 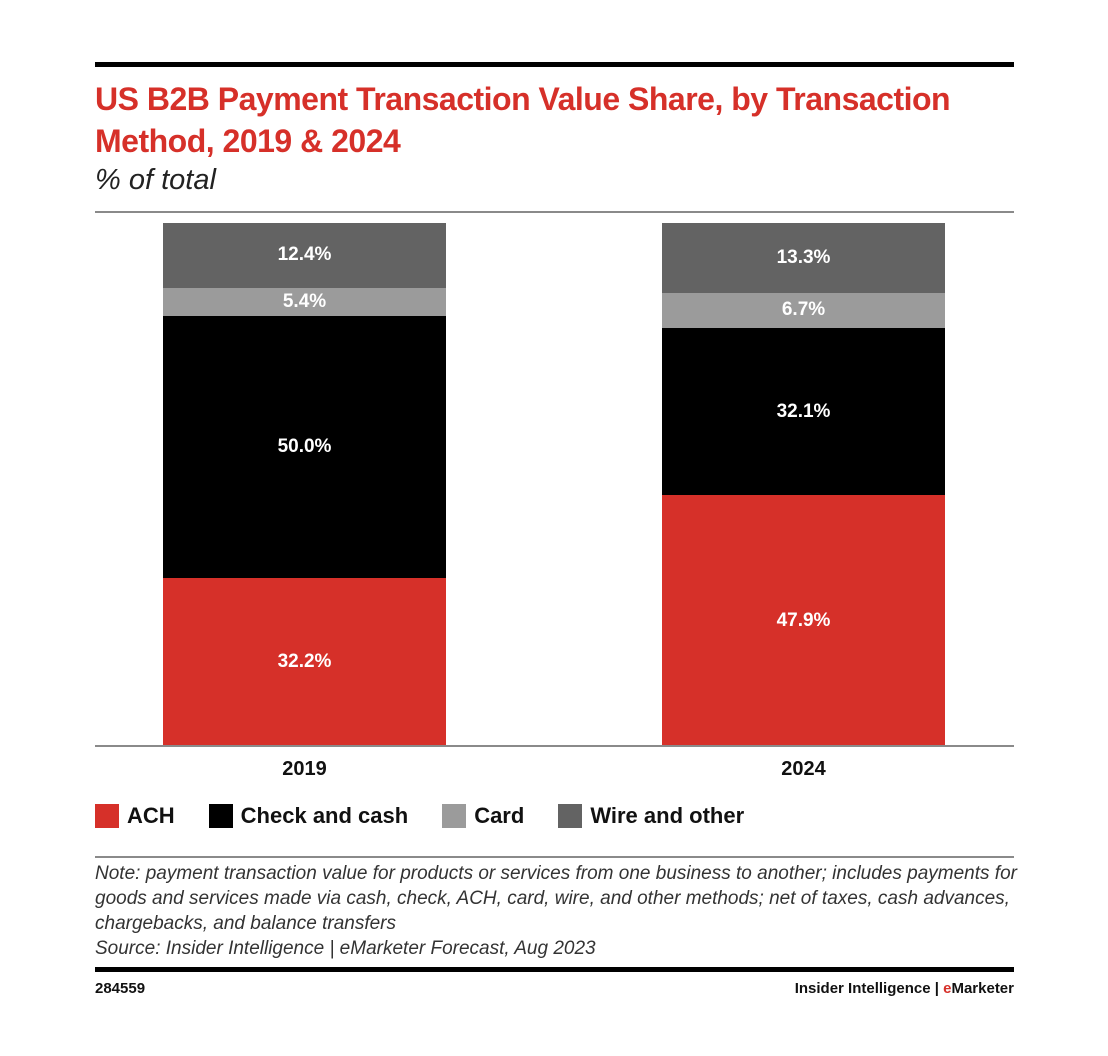 I want to click on subtitle-rule, so click(x=554, y=212).